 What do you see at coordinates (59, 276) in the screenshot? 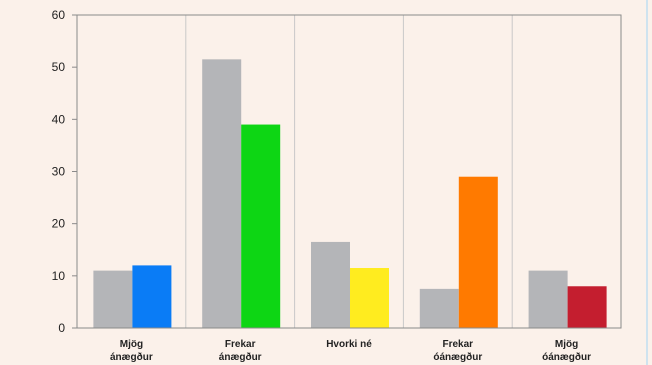
I see `y-tick-label: 10` at bounding box center [59, 276].